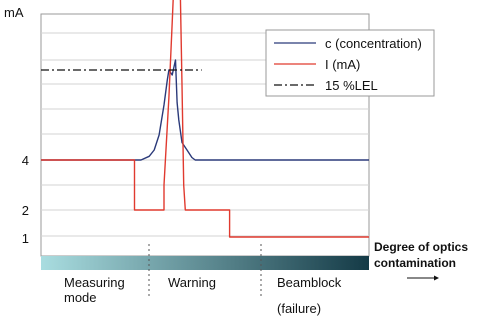 This screenshot has height=322, width=486. Describe the element at coordinates (415, 263) in the screenshot. I see `x-axis-caption-line-2: contamination` at that location.